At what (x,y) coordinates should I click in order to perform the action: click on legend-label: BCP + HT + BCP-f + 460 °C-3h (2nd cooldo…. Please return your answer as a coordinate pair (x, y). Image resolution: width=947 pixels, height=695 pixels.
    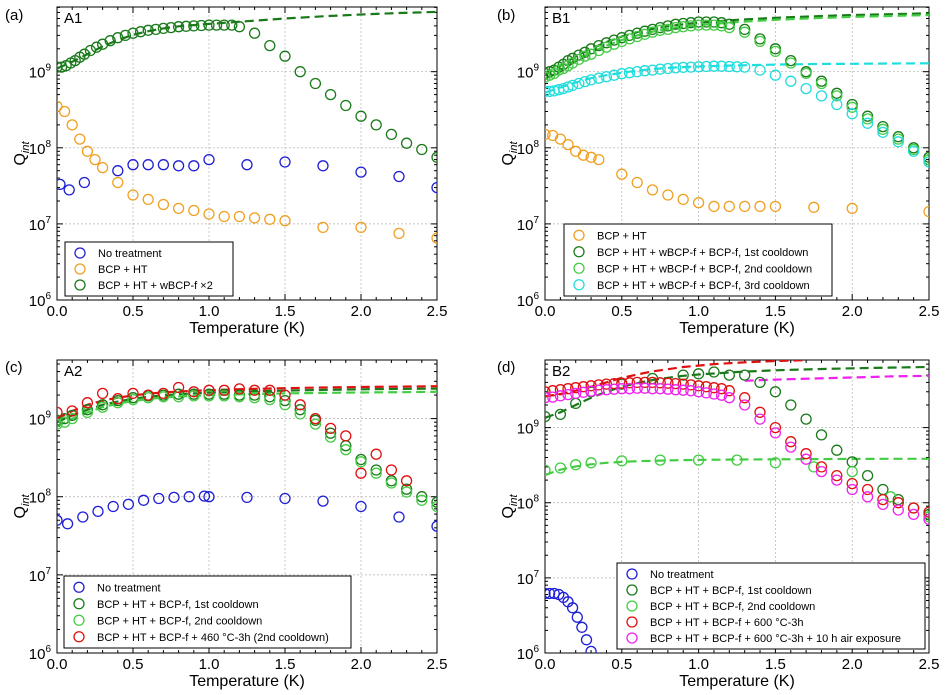
    Looking at the image, I should click on (213, 638).